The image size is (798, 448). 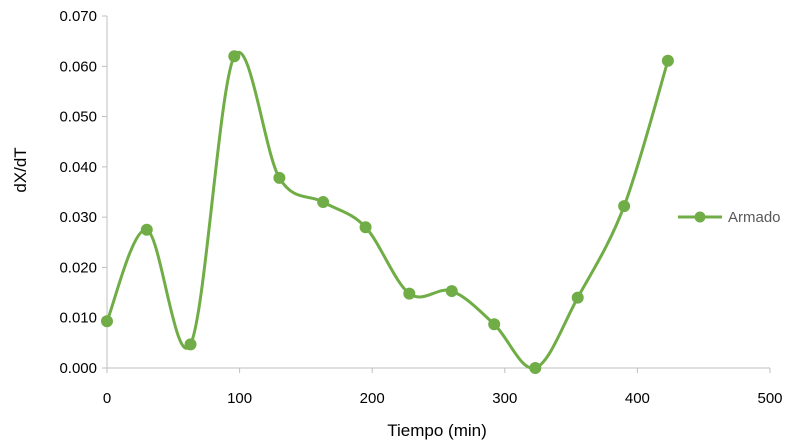 What do you see at coordinates (20, 169) in the screenshot?
I see `y-axis-title: dX/dT` at bounding box center [20, 169].